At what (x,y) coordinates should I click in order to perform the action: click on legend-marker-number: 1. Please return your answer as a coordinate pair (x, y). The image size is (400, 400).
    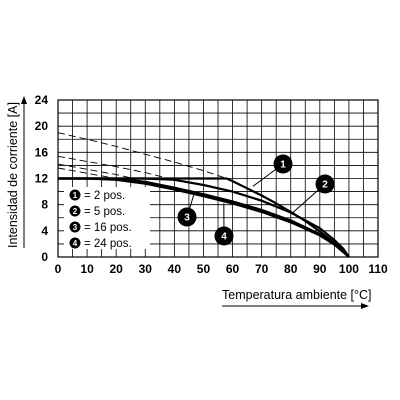
    Looking at the image, I should click on (75, 195).